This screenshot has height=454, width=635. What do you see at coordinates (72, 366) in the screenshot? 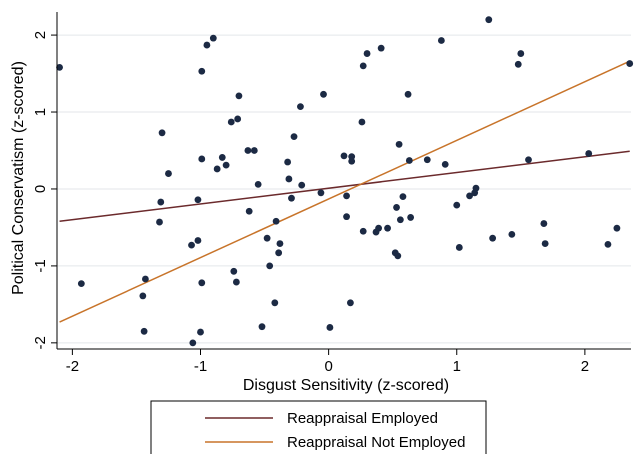
I see `x-tick-label: -2` at bounding box center [72, 366].